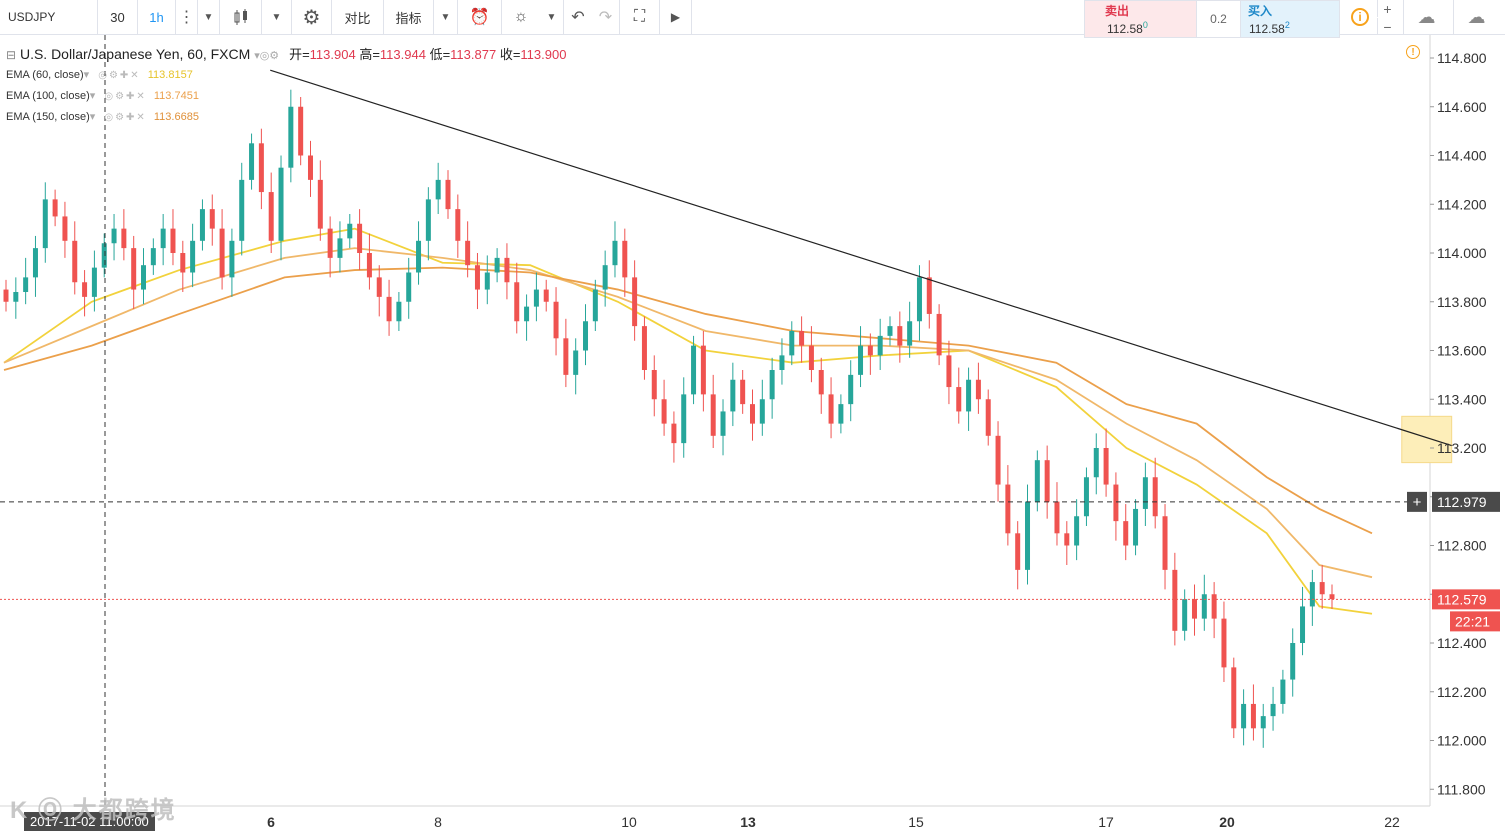  I want to click on symbol-search: USDJPY, so click(49, 17).